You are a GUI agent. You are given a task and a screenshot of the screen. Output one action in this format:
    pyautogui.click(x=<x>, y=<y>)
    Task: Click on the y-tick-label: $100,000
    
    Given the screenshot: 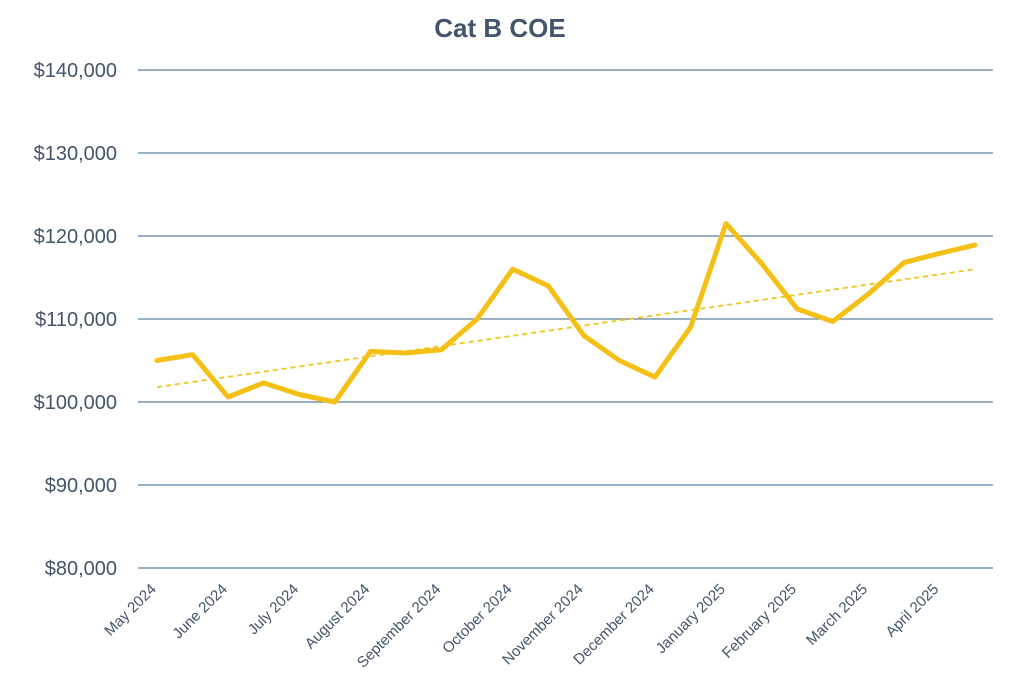 What is the action you would take?
    pyautogui.click(x=75, y=403)
    